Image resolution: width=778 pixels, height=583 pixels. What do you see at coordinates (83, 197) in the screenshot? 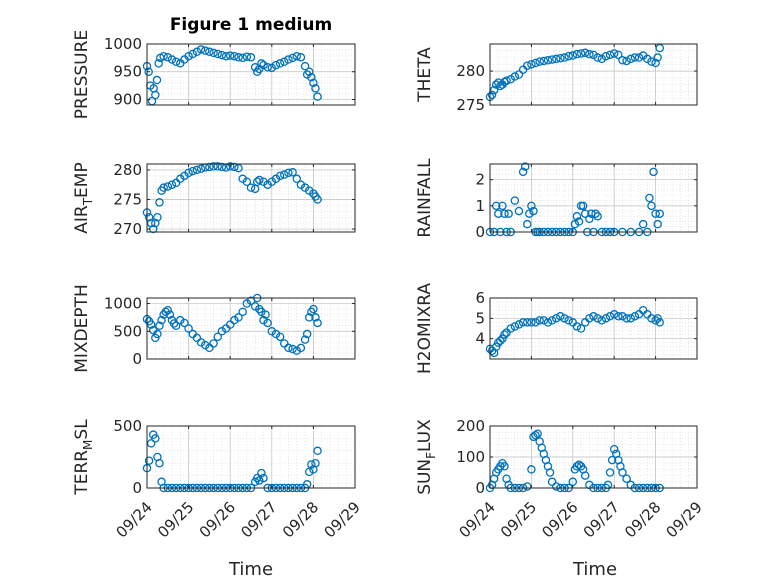
I see `y-axis-label: AIRTEMP` at bounding box center [83, 197].